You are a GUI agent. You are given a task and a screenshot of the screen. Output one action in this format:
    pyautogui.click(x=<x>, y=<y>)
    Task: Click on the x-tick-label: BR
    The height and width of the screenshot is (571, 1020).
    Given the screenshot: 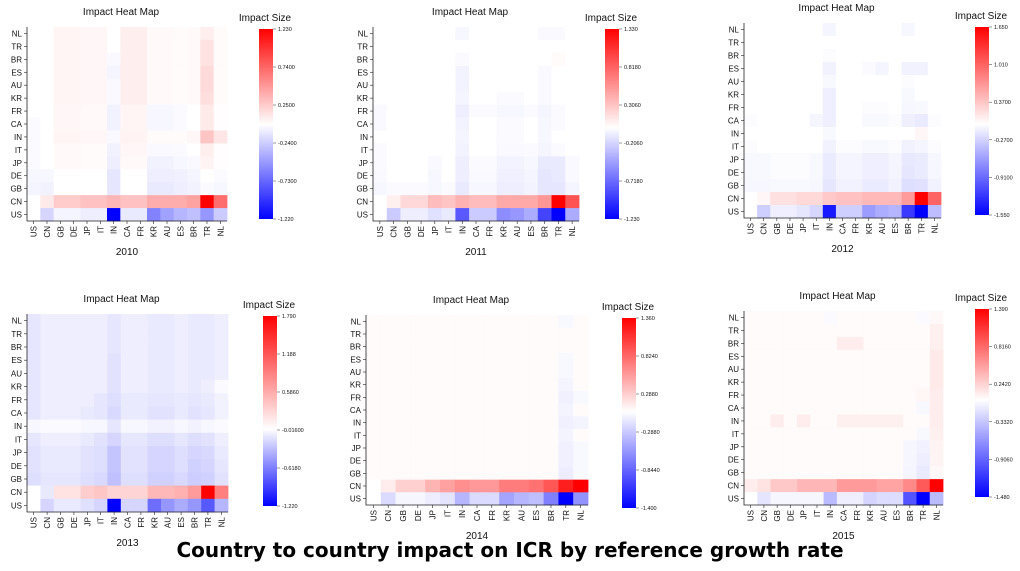 What is the action you would take?
    pyautogui.click(x=195, y=522)
    